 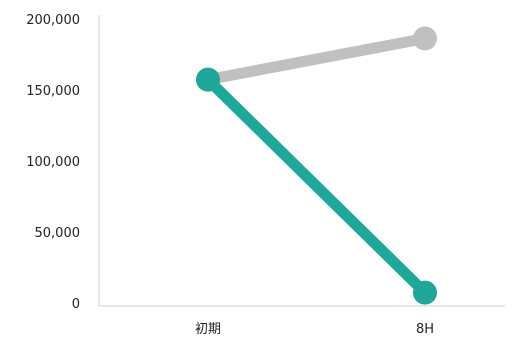 I want to click on series-1-point, so click(x=425, y=38).